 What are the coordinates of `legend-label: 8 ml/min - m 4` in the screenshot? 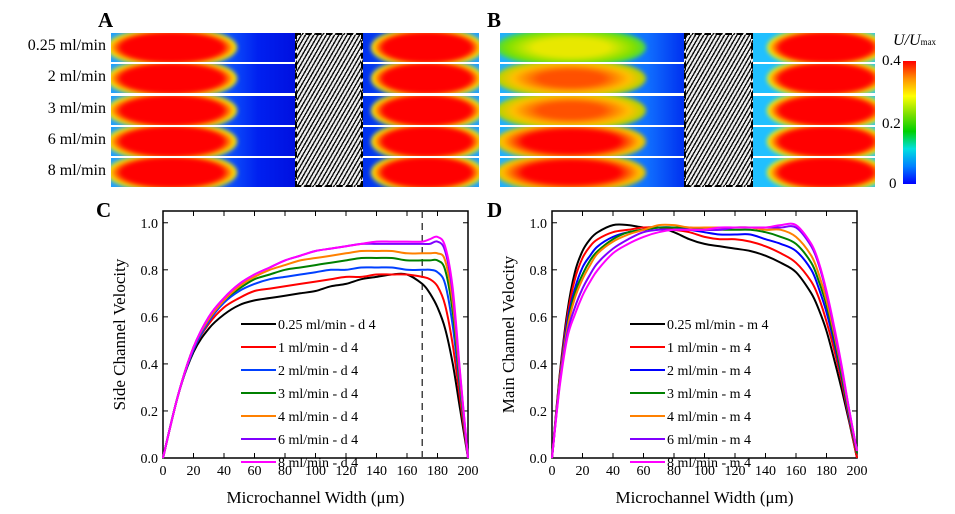 It's located at (709, 463).